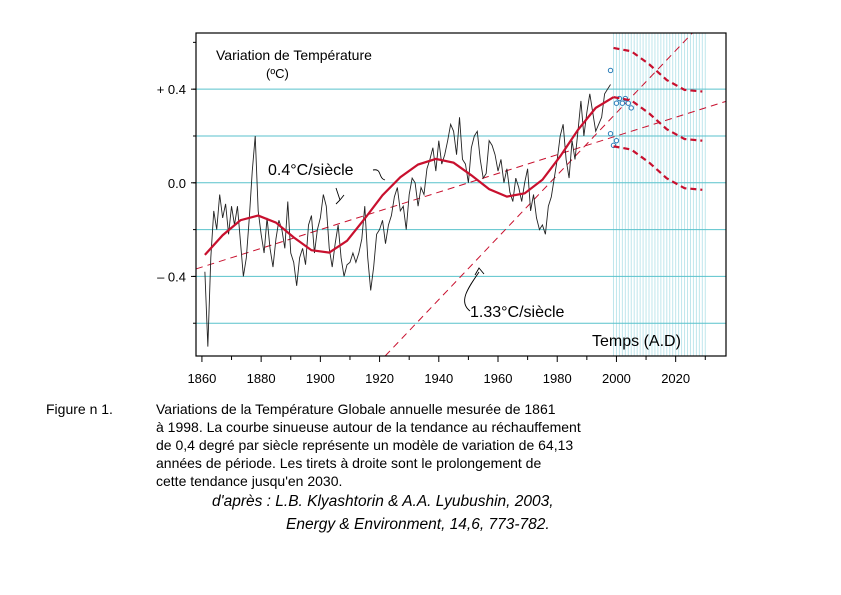  I want to click on x-tick-label: 1980, so click(557, 378).